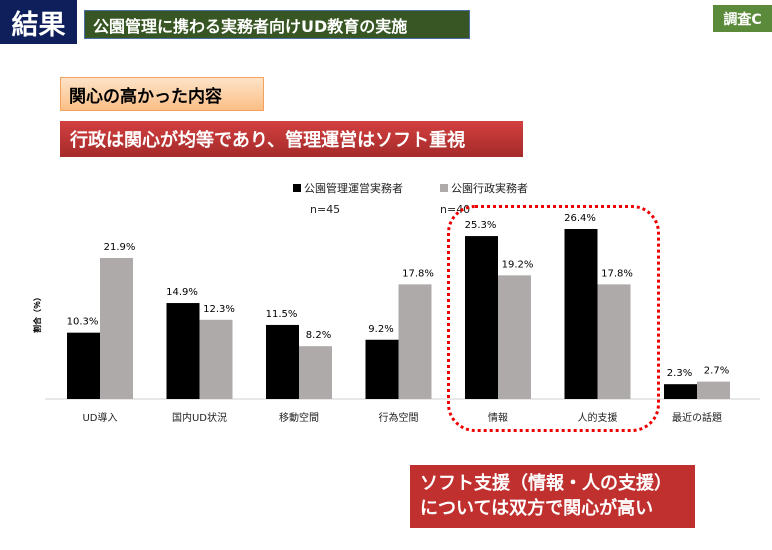 The height and width of the screenshot is (550, 772). Describe the element at coordinates (580, 218) in the screenshot. I see `data-label: 26.4%` at that location.